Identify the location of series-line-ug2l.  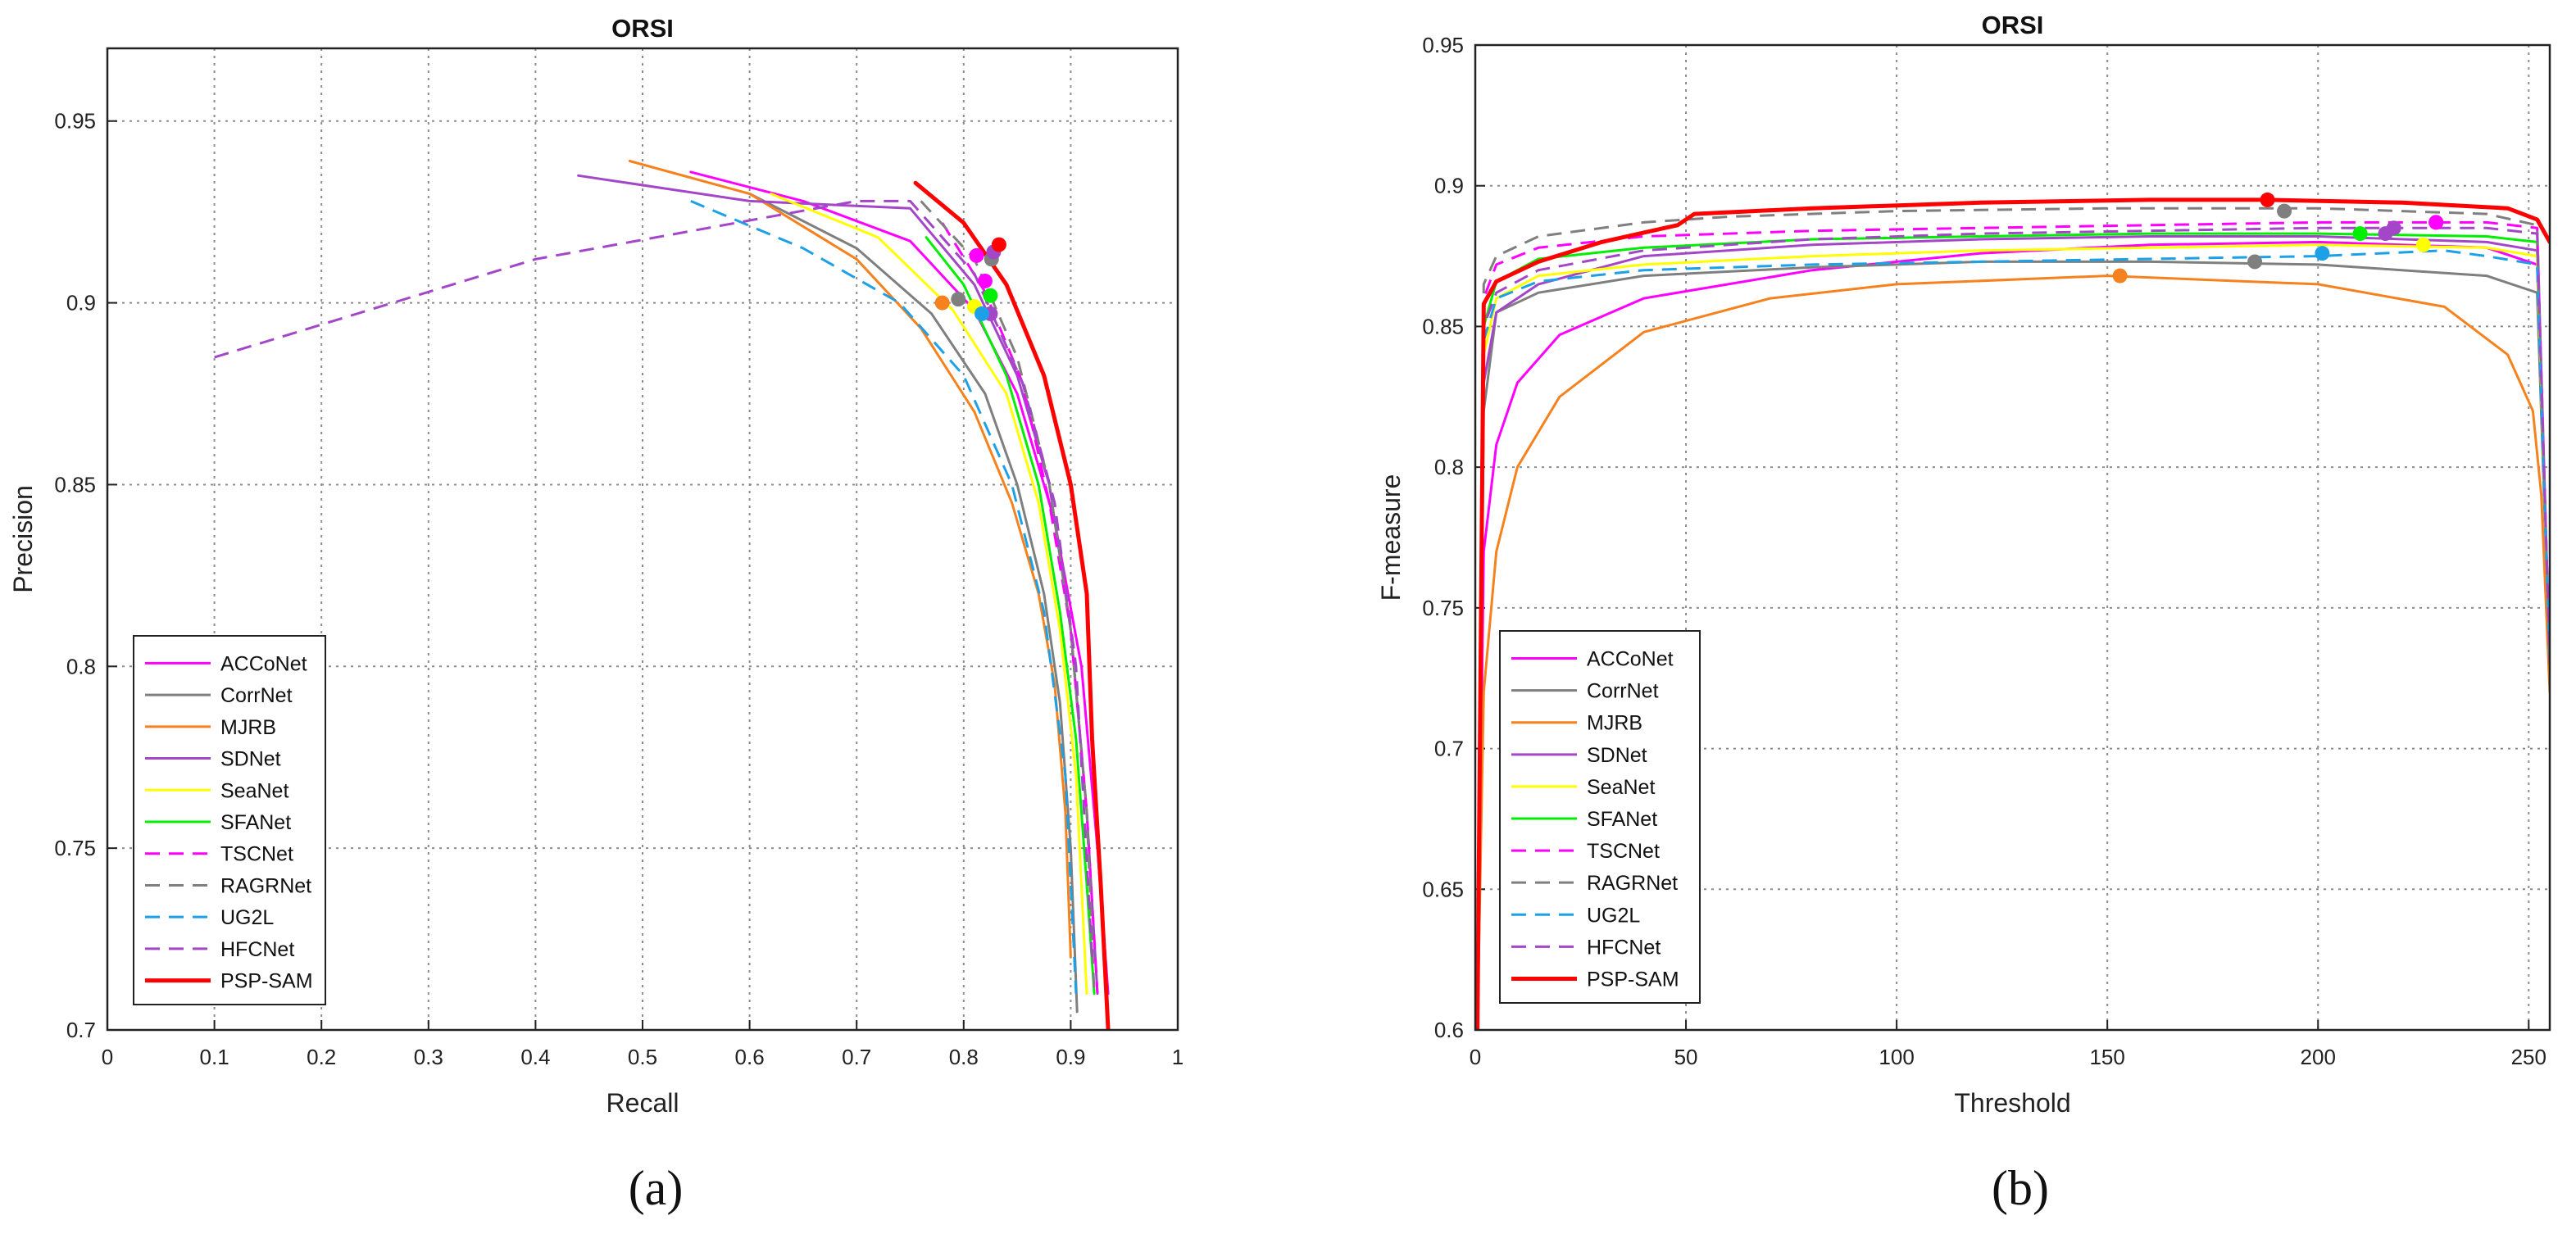
(884, 597).